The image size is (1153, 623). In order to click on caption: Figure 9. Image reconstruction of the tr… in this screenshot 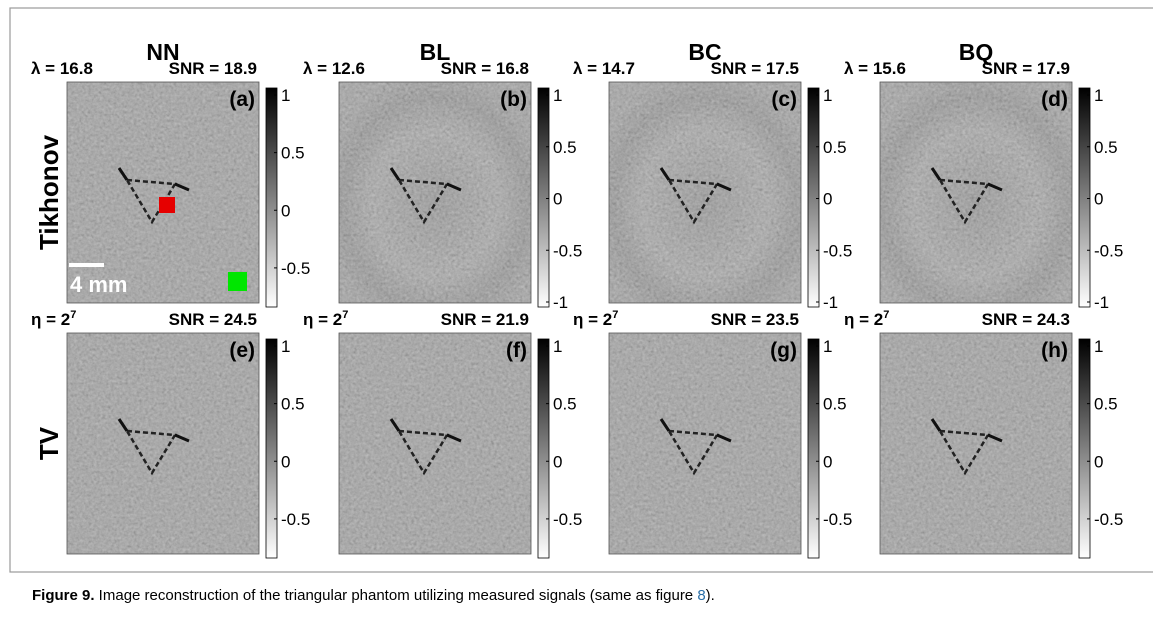, I will do `click(373, 595)`.